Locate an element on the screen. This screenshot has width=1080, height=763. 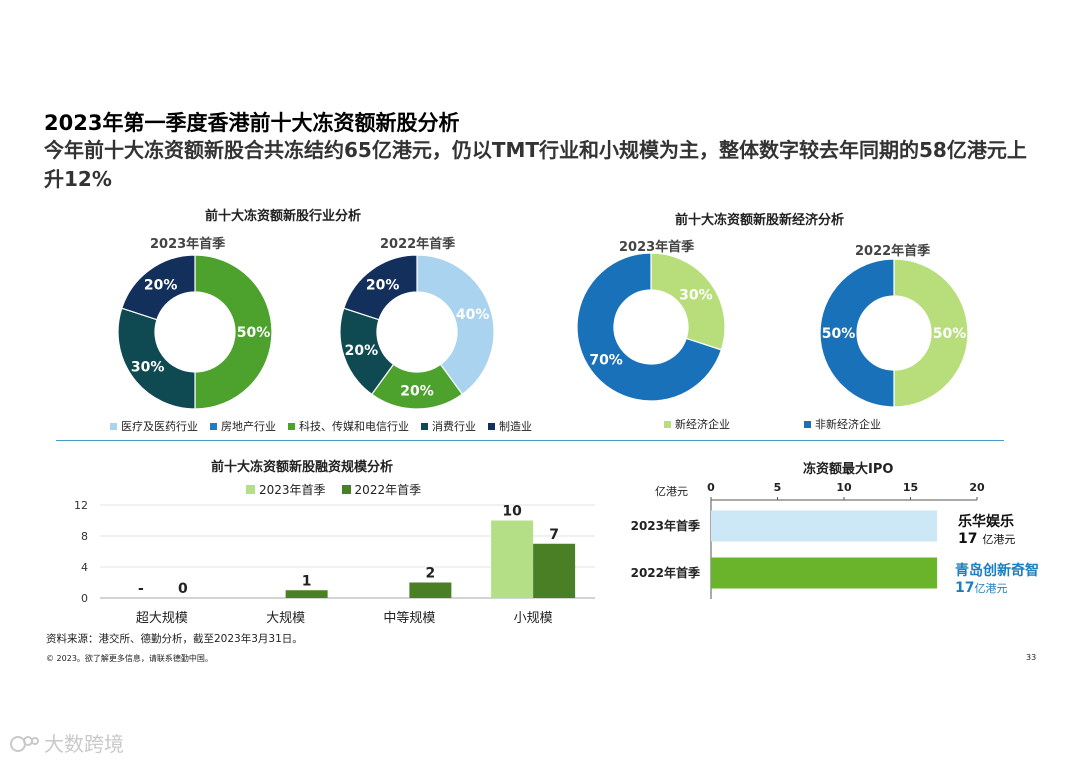
industry-2022-period: 2022年首季 is located at coordinates (418, 244).